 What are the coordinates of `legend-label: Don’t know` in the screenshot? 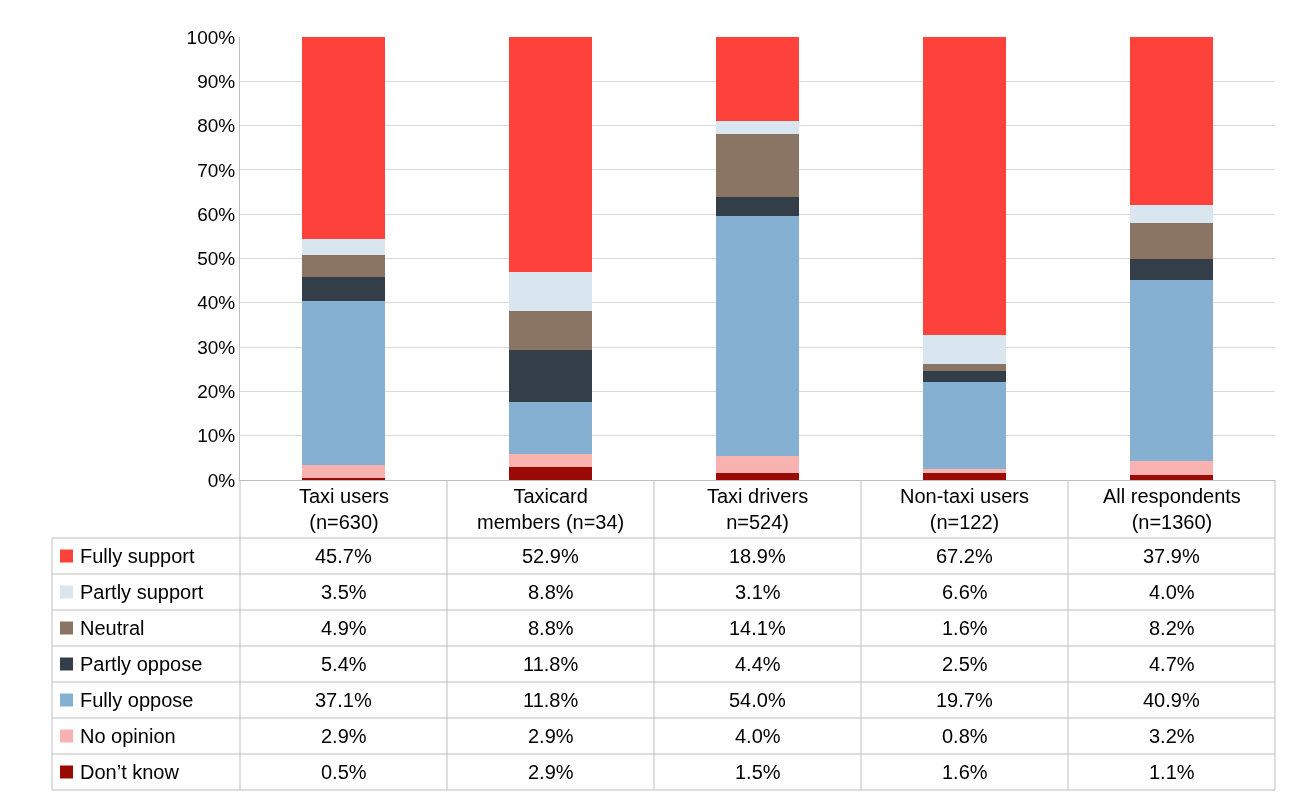 It's located at (130, 772).